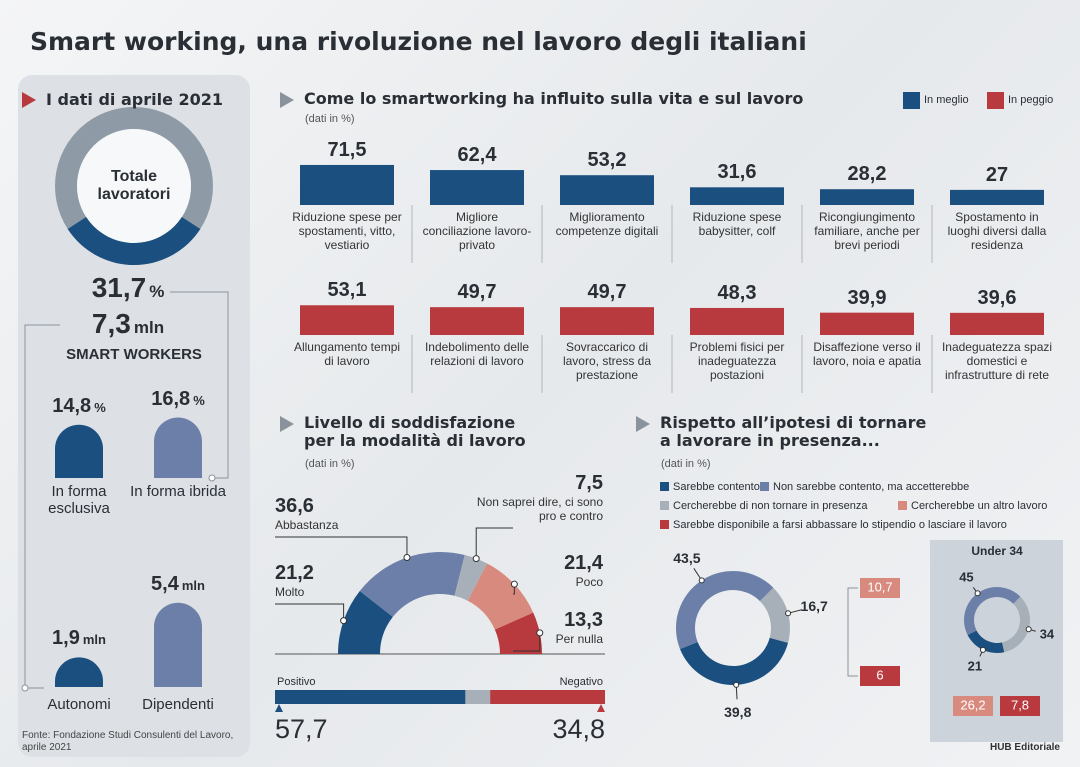 The image size is (1080, 767). Describe the element at coordinates (294, 573) in the screenshot. I see `segment-value: 21,2` at that location.